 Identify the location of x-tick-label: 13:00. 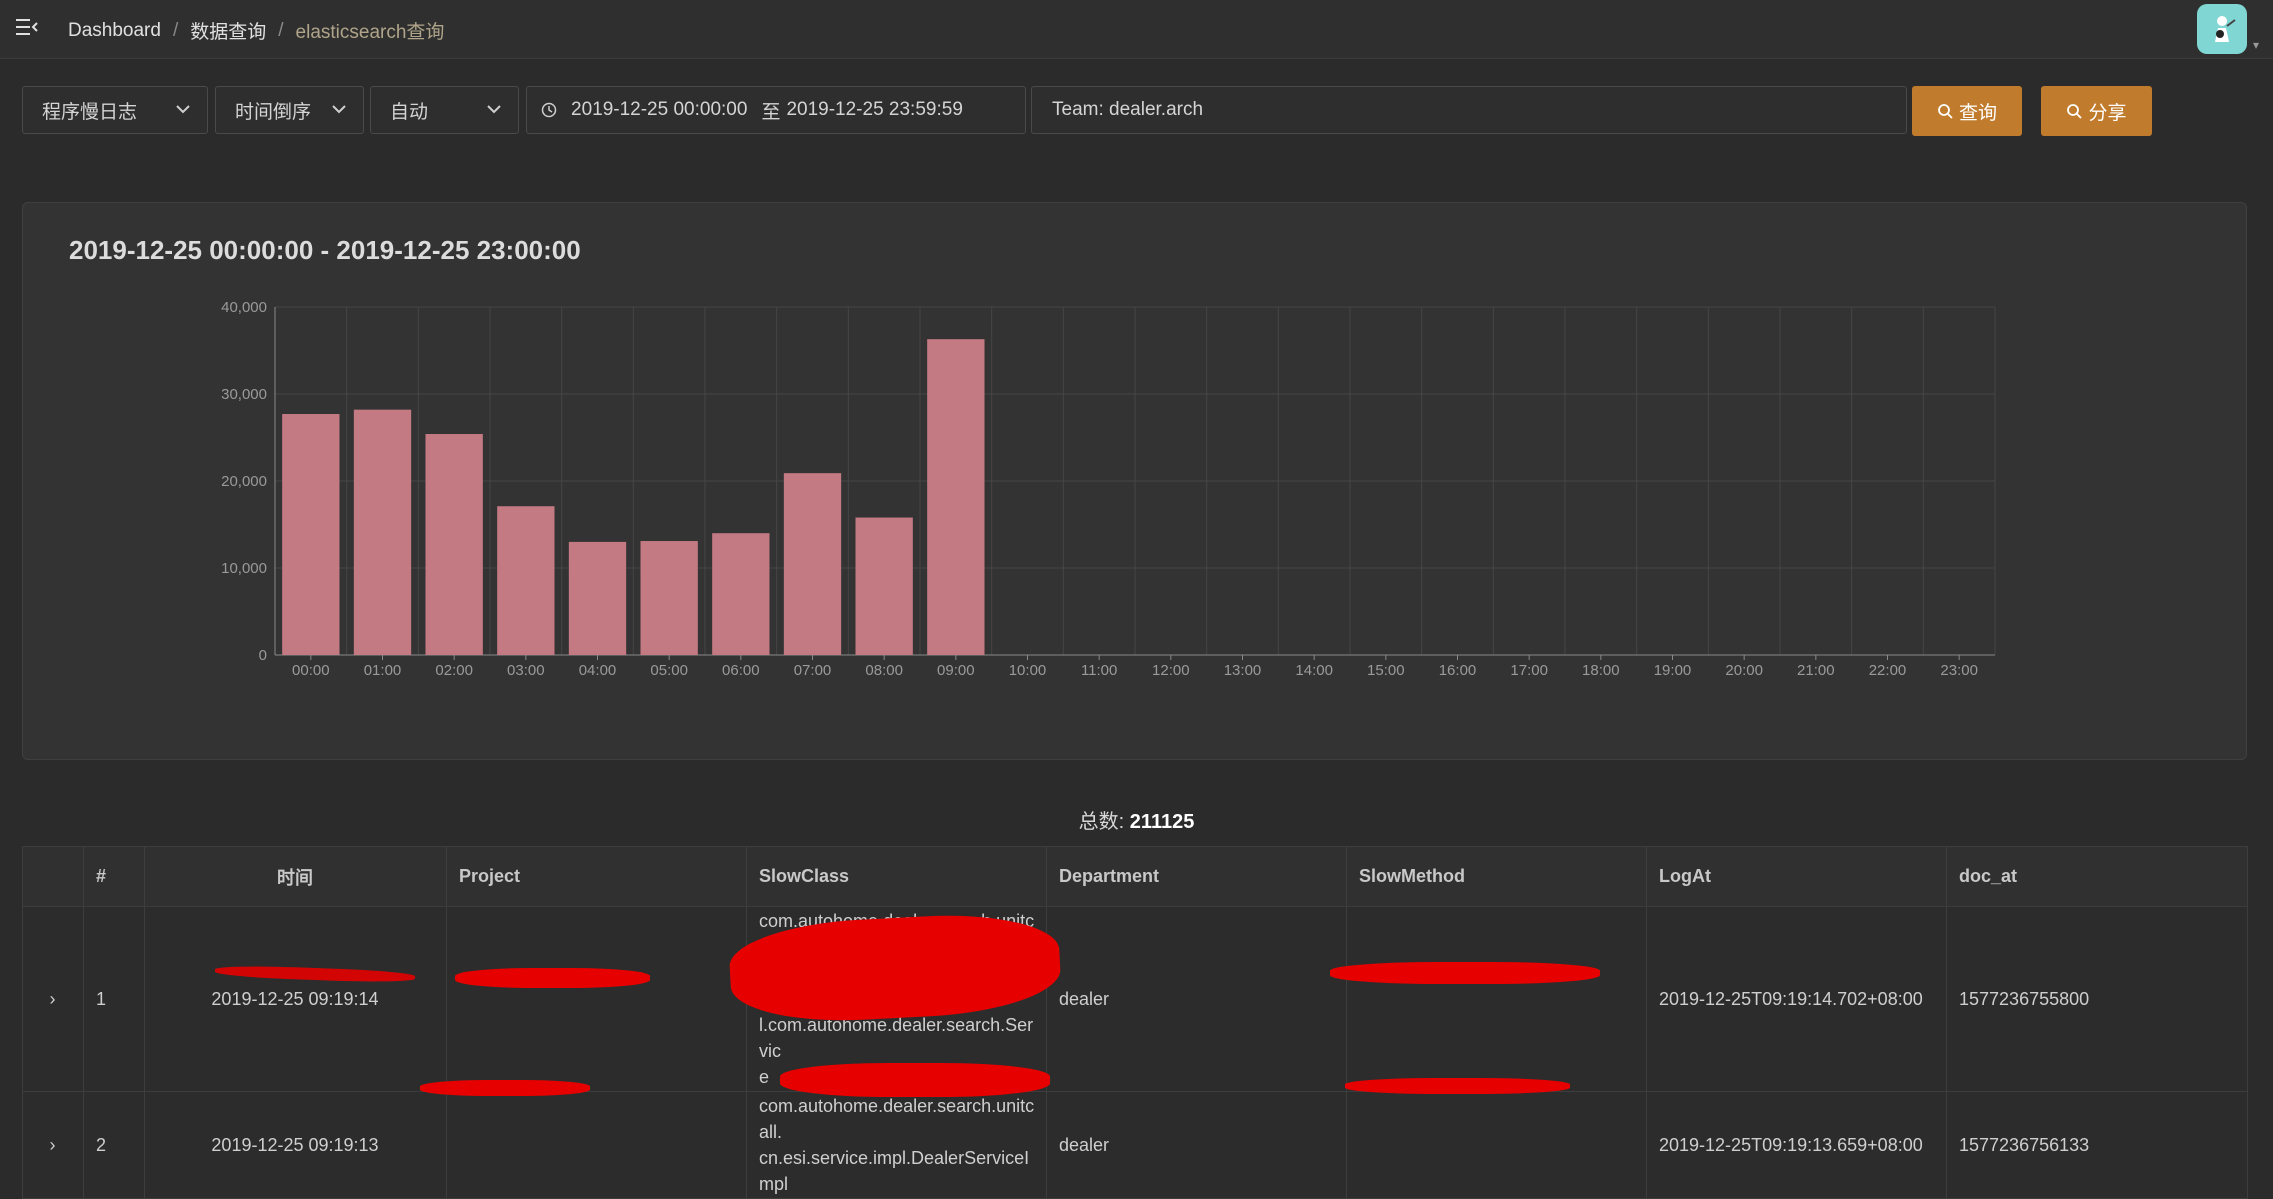
(1243, 670).